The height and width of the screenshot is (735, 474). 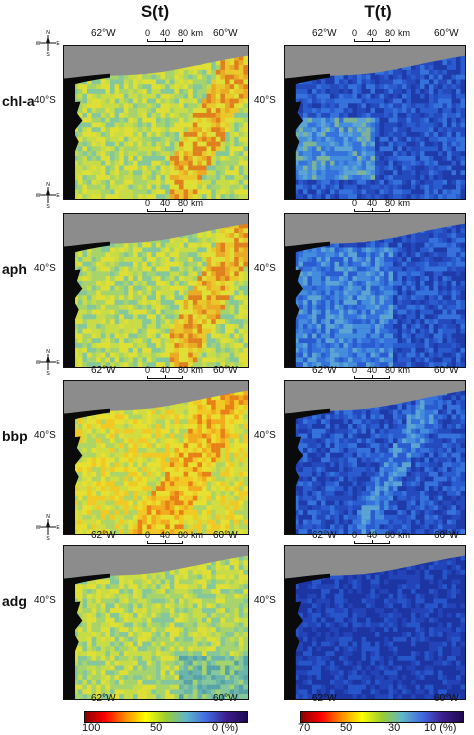 I want to click on lat-label-right-2: 40°S, so click(x=265, y=435).